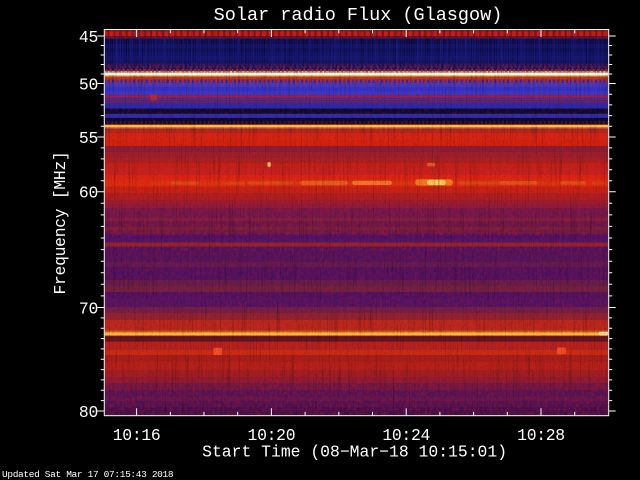 Image resolution: width=640 pixels, height=480 pixels. What do you see at coordinates (88, 309) in the screenshot?
I see `svg-text: 70` at bounding box center [88, 309].